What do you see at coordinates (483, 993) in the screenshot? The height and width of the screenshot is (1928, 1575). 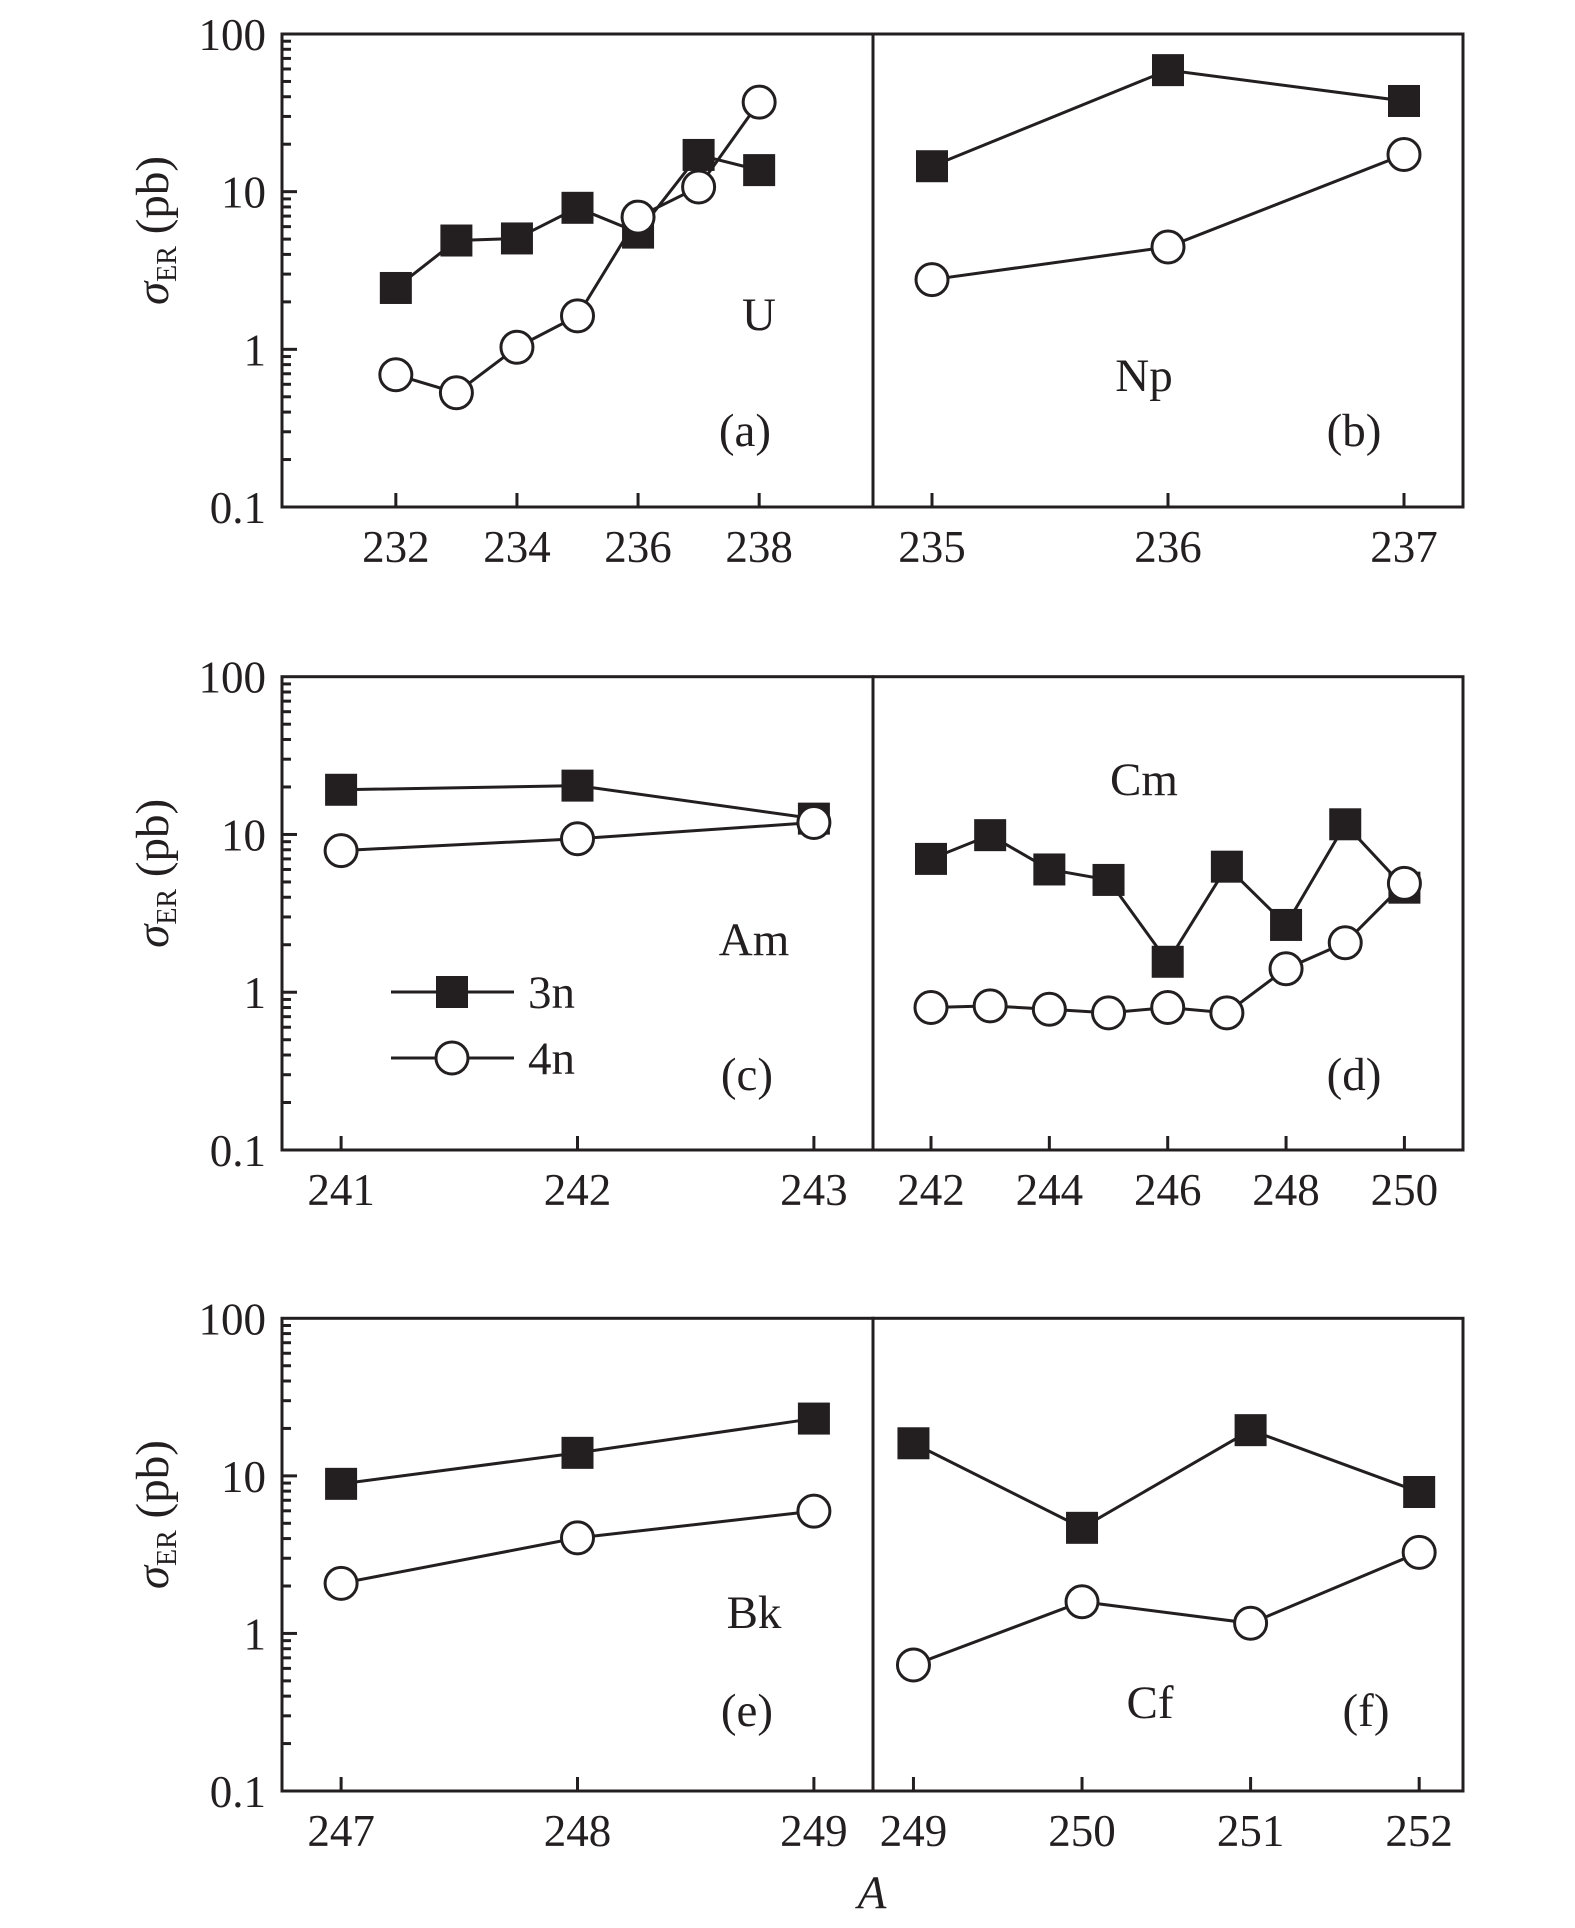 I see `legend-entry-3n: 3n` at bounding box center [483, 993].